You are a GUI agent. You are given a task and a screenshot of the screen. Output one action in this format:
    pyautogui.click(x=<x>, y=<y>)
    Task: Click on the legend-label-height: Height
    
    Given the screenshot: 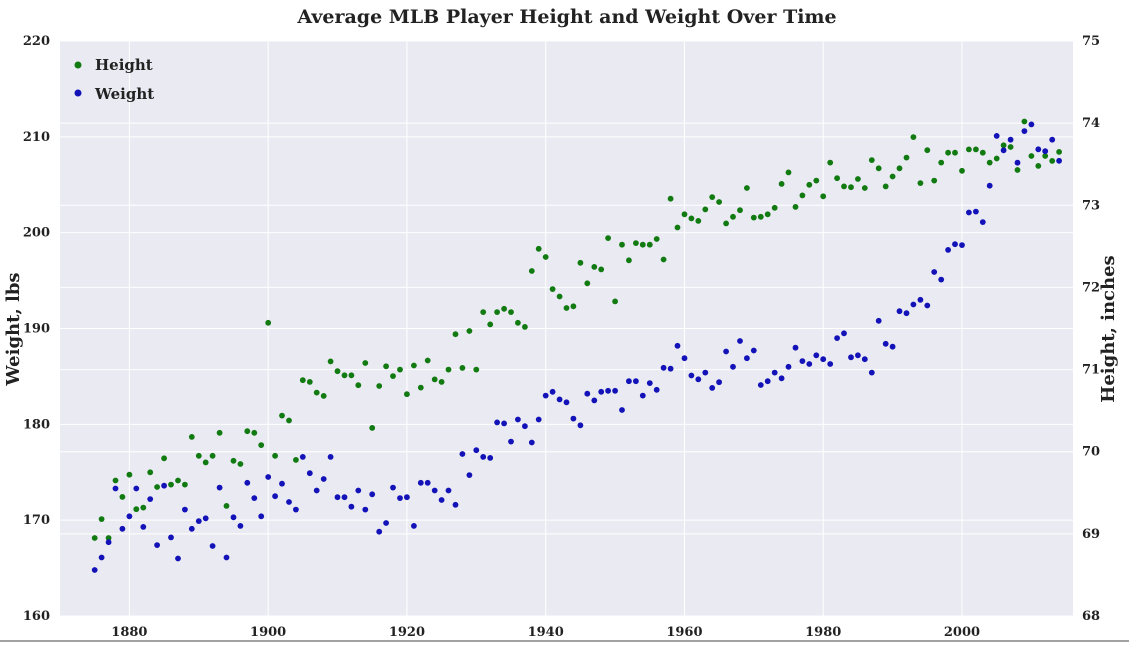 What is the action you would take?
    pyautogui.click(x=124, y=65)
    